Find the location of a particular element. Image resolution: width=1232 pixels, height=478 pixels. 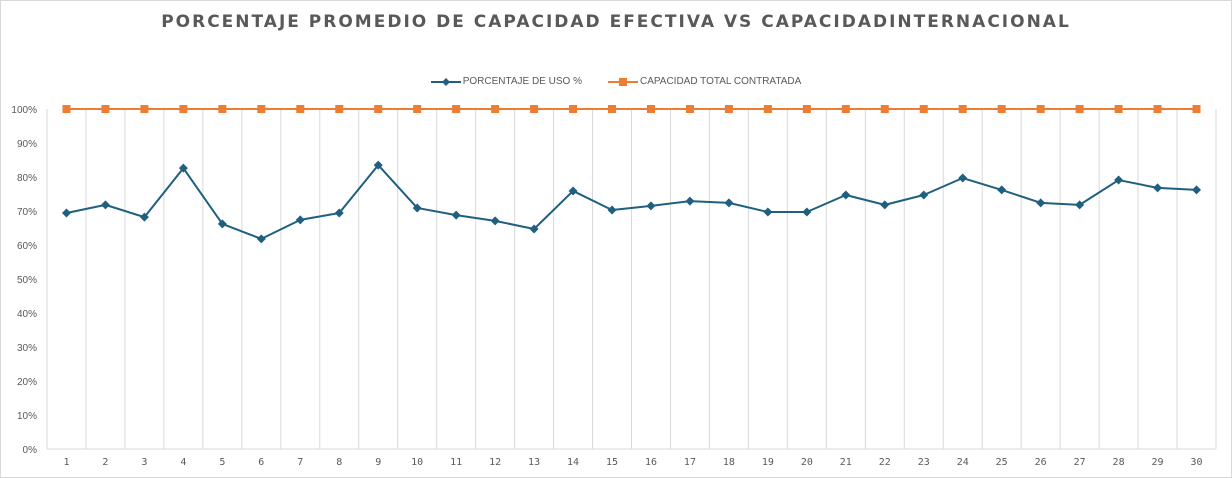

x-tick-label: 9 is located at coordinates (378, 462).